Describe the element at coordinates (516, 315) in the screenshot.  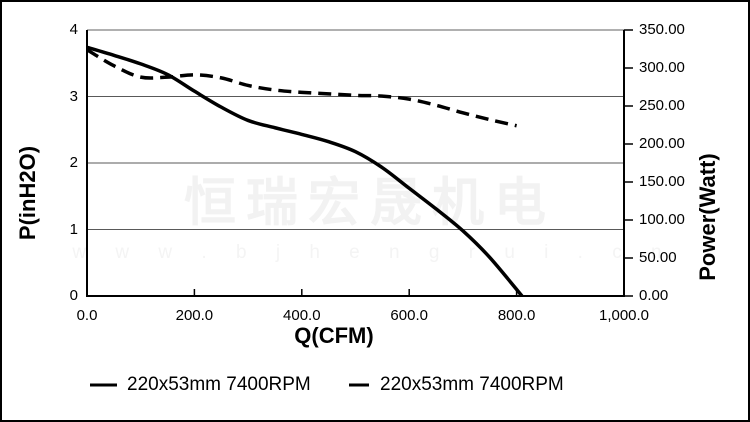
I see `x-tick-label: 800.0` at that location.